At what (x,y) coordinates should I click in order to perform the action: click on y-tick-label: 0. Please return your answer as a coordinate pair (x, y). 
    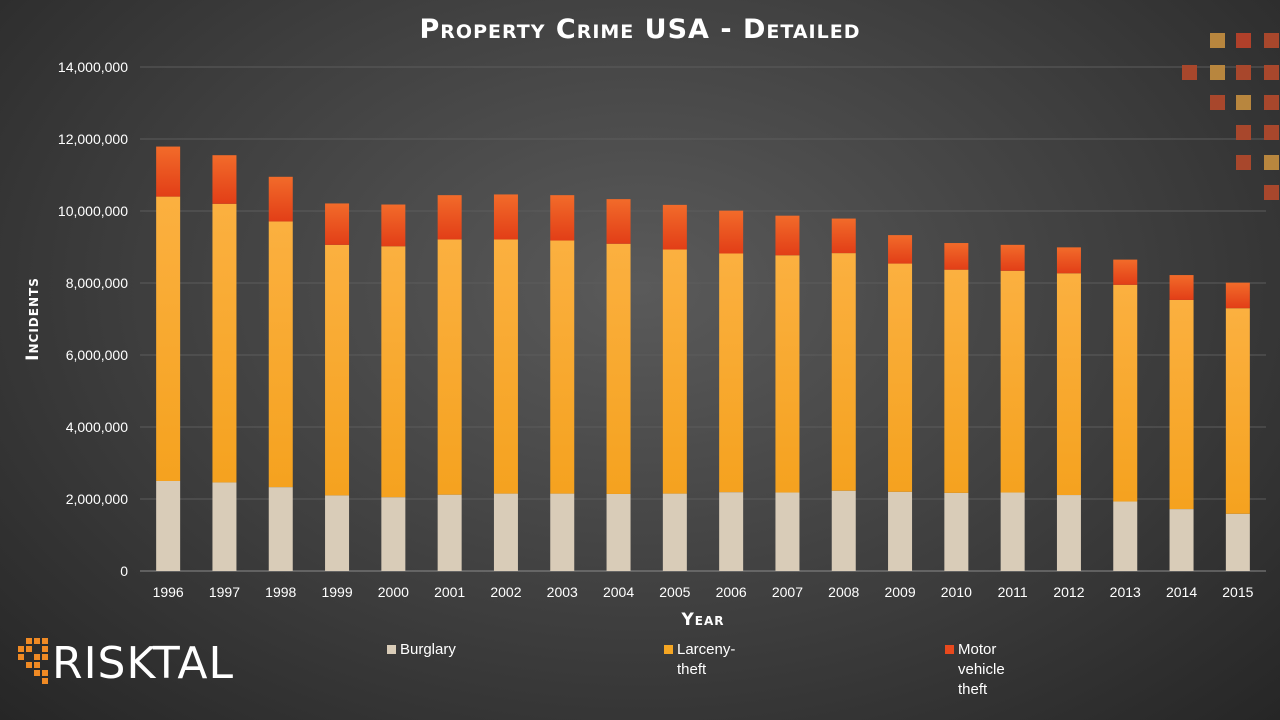
    Looking at the image, I should click on (124, 571).